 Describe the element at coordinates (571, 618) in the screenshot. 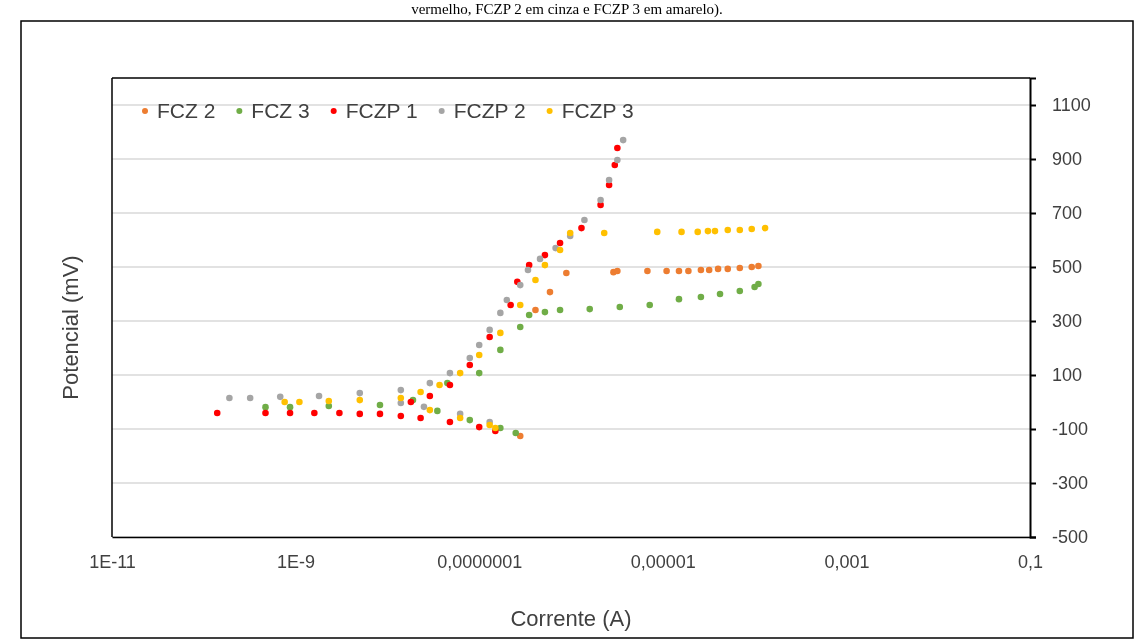

I see `x-axis-title: Corrente (A)` at that location.